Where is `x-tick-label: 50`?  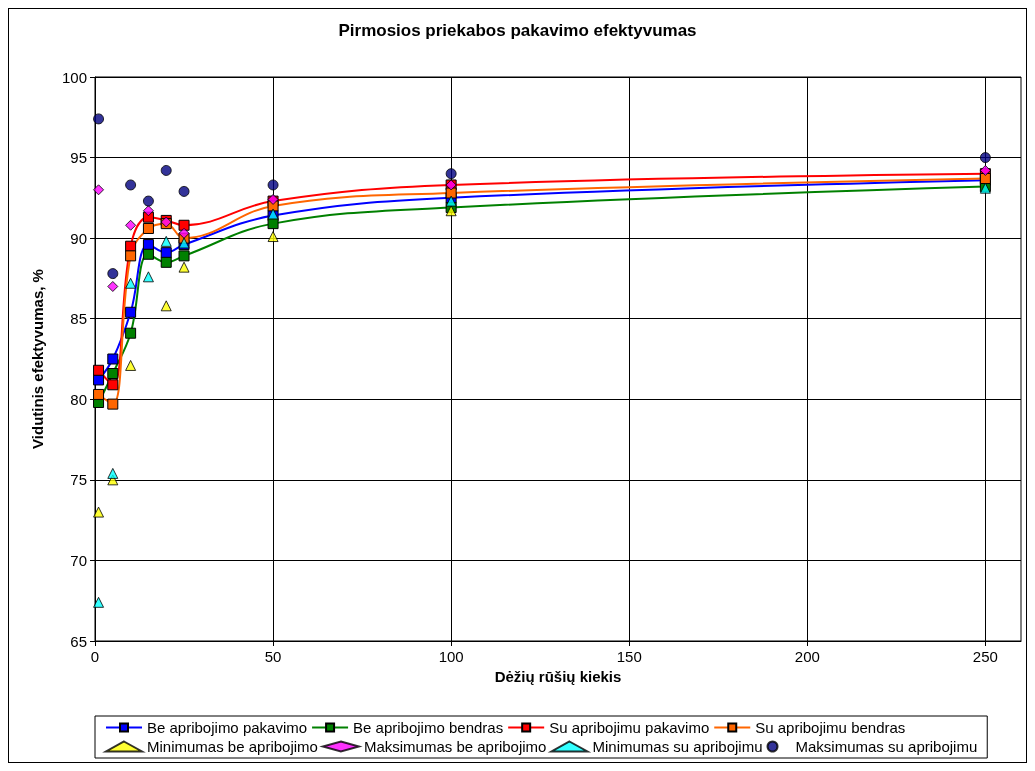 x-tick-label: 50 is located at coordinates (273, 656).